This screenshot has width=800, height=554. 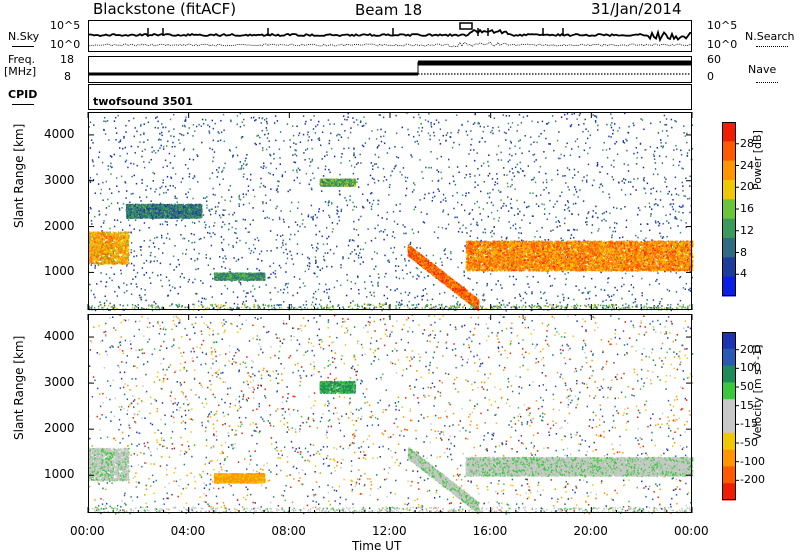 I want to click on velocity-colorbar-tick: -100, so click(x=752, y=461).